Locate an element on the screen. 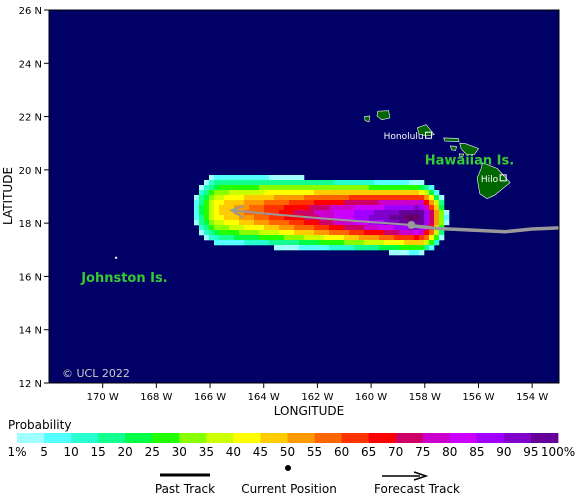 The width and height of the screenshot is (580, 504). island-kauai is located at coordinates (383, 115).